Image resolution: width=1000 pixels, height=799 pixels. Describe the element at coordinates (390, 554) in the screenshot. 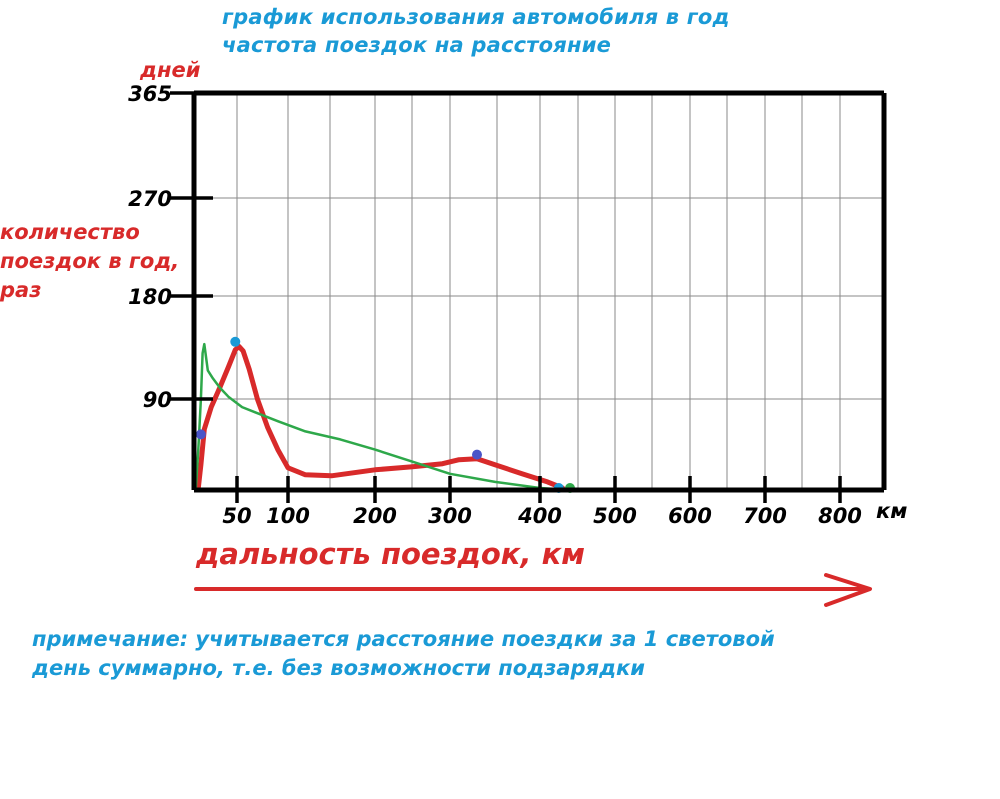

I see `x-axis-label: дальность поездок, км` at that location.